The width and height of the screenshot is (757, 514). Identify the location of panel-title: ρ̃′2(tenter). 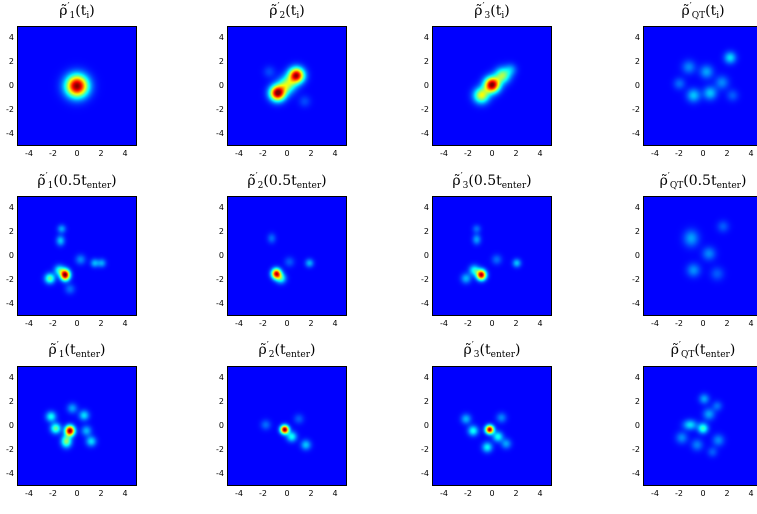
(287, 350).